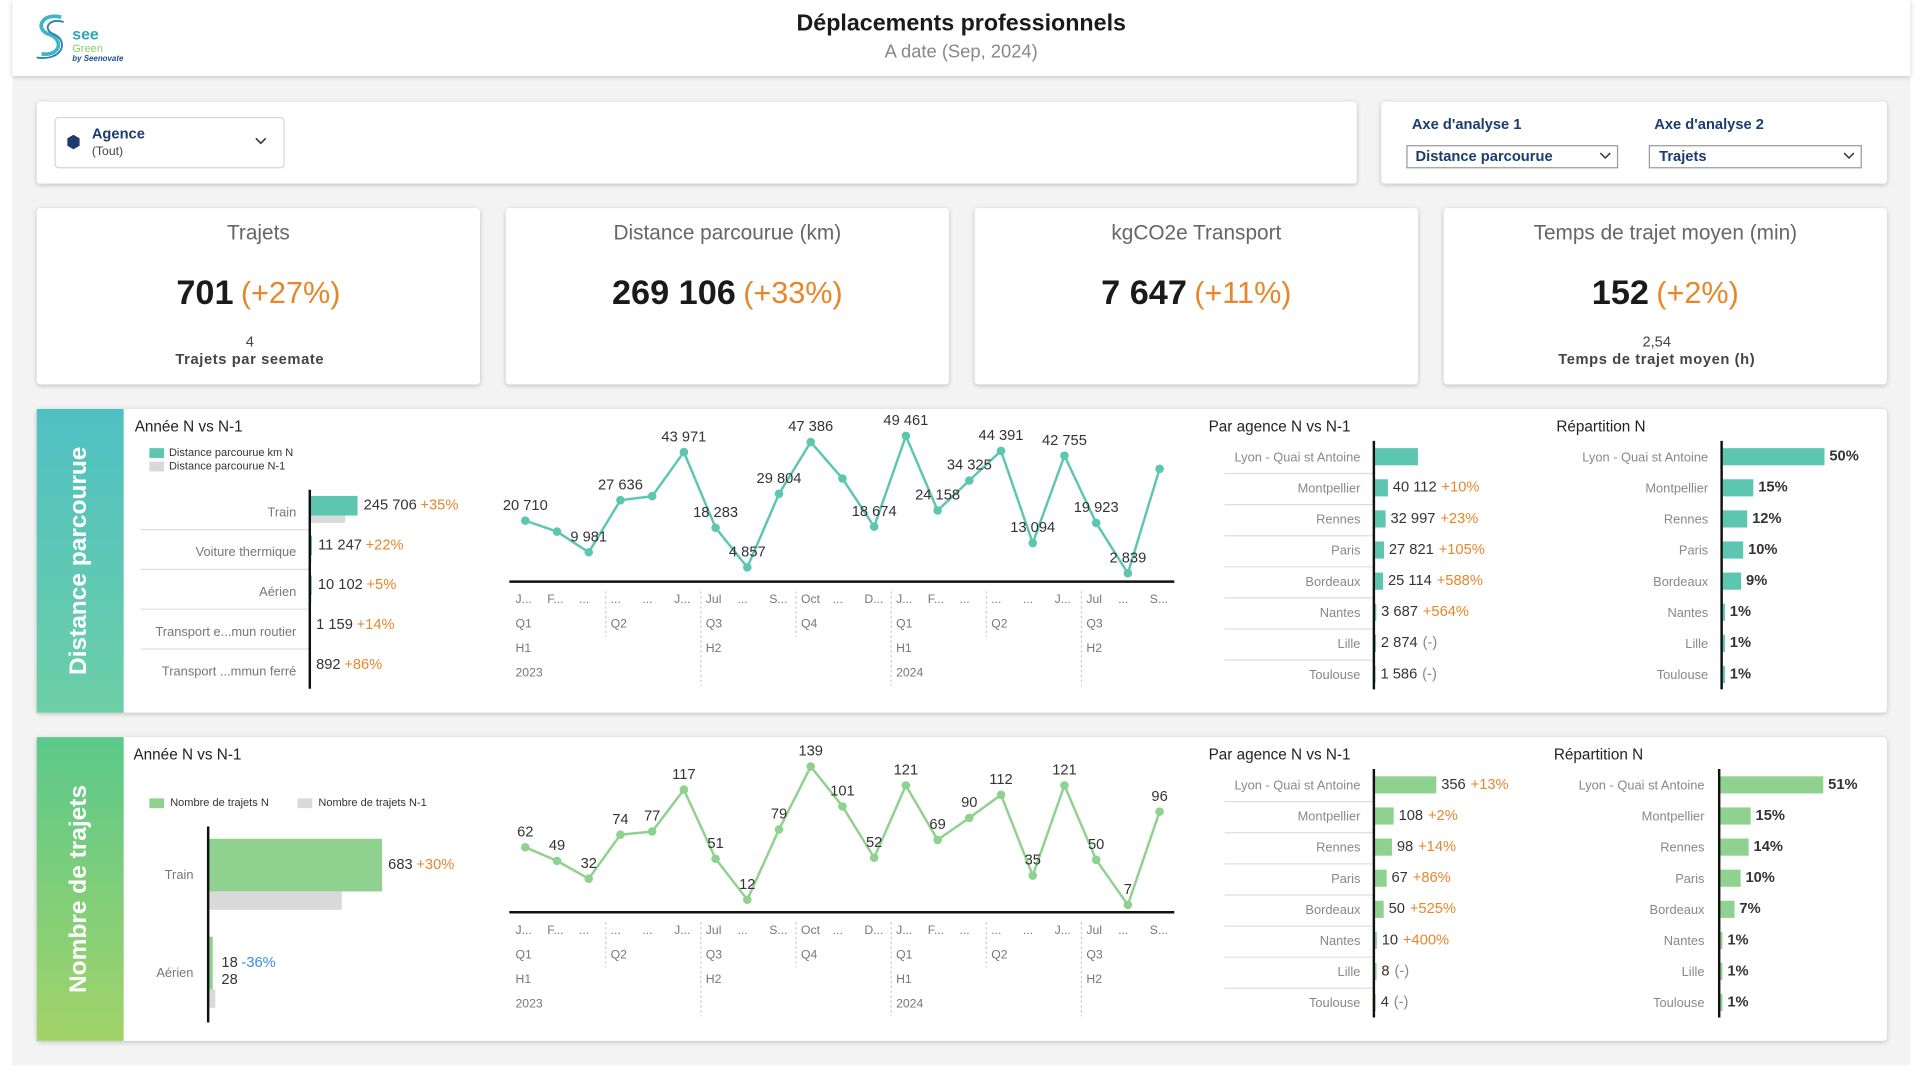  Describe the element at coordinates (1385, 971) in the screenshot. I see `value-label: 8` at that location.